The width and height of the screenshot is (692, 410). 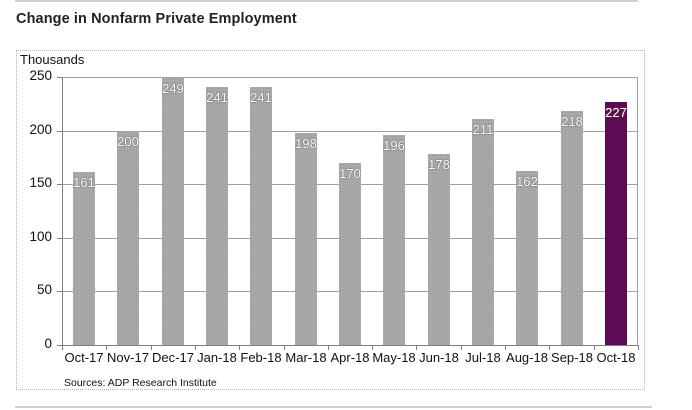 I want to click on data-label: 178, so click(x=439, y=164).